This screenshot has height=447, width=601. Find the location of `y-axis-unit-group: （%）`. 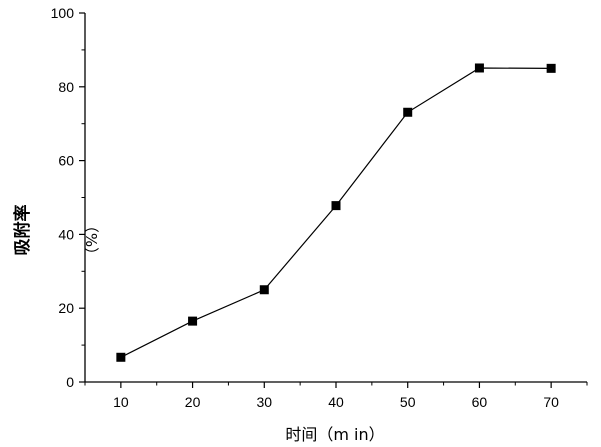

y-axis-unit-group: （%） is located at coordinates (91, 240).